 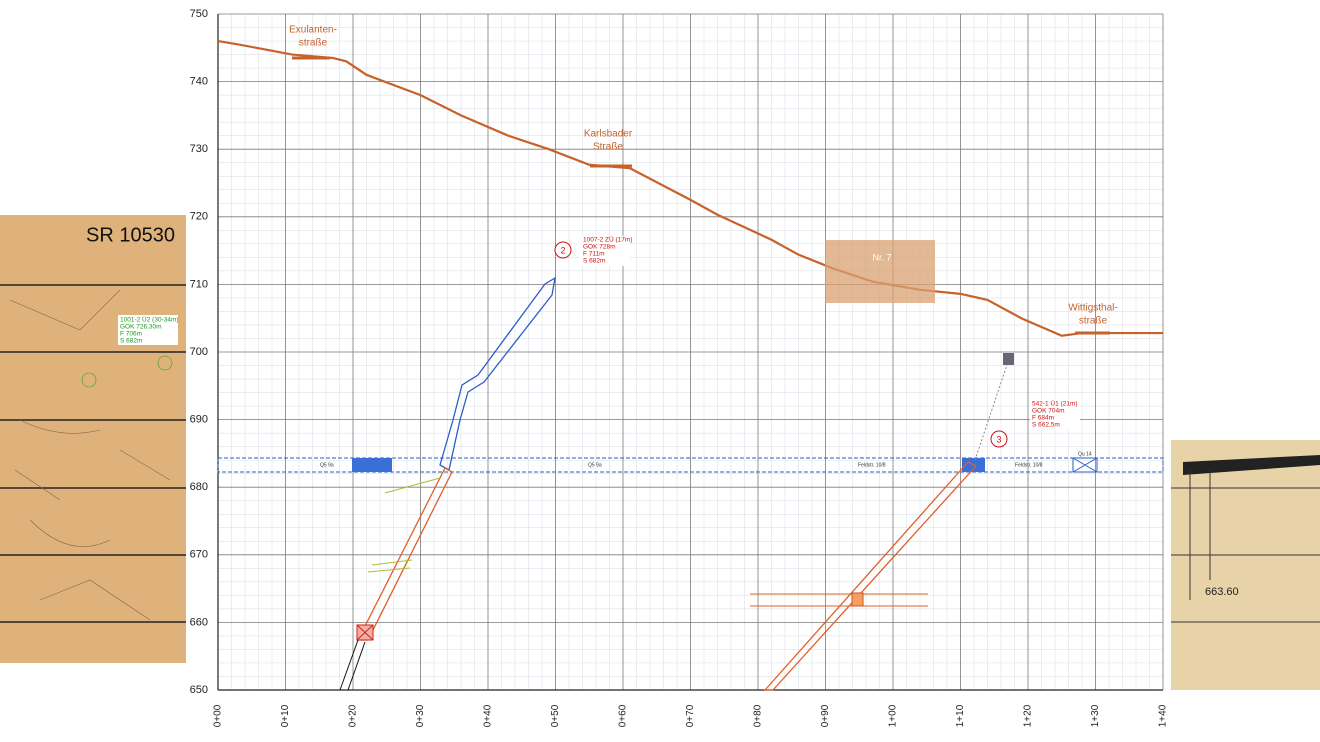 What do you see at coordinates (608, 240) in the screenshot?
I see `borehole-note: 1007-2 ZÜ (17m)` at bounding box center [608, 240].